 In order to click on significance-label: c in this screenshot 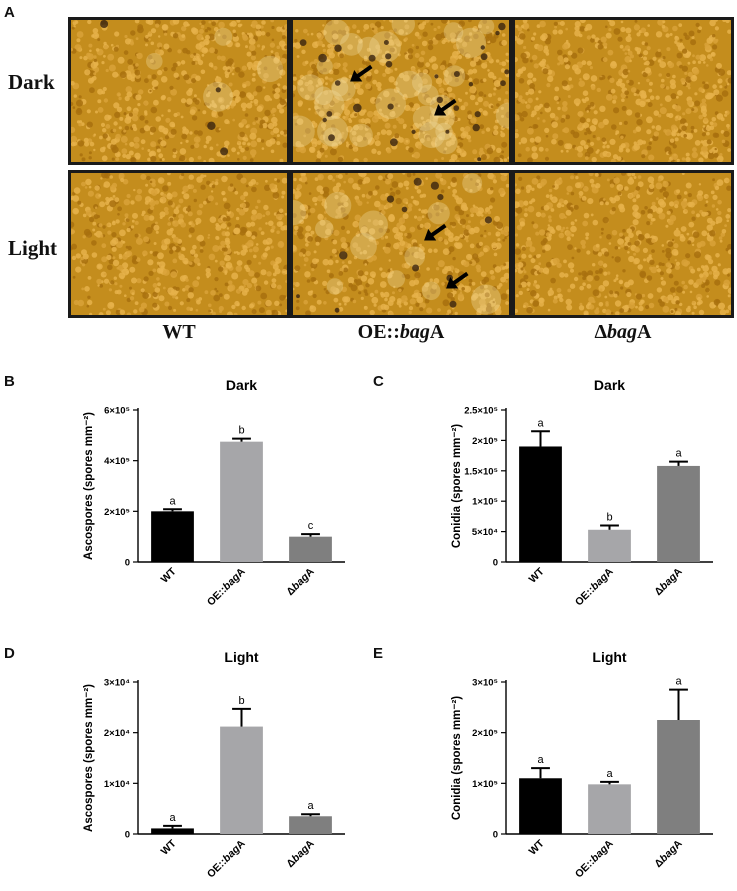, I will do `click(311, 526)`.